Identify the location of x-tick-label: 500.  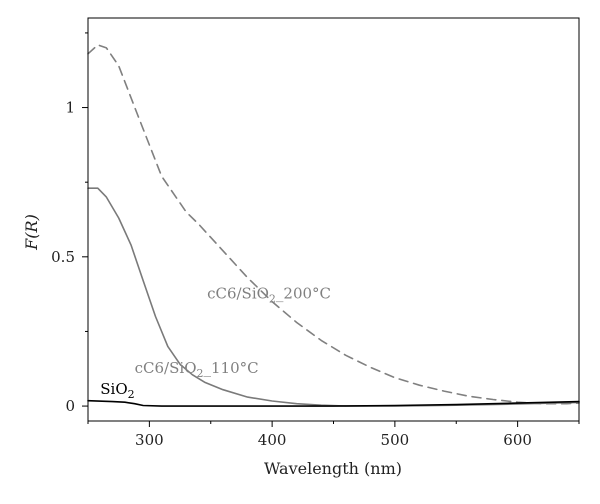
(395, 440).